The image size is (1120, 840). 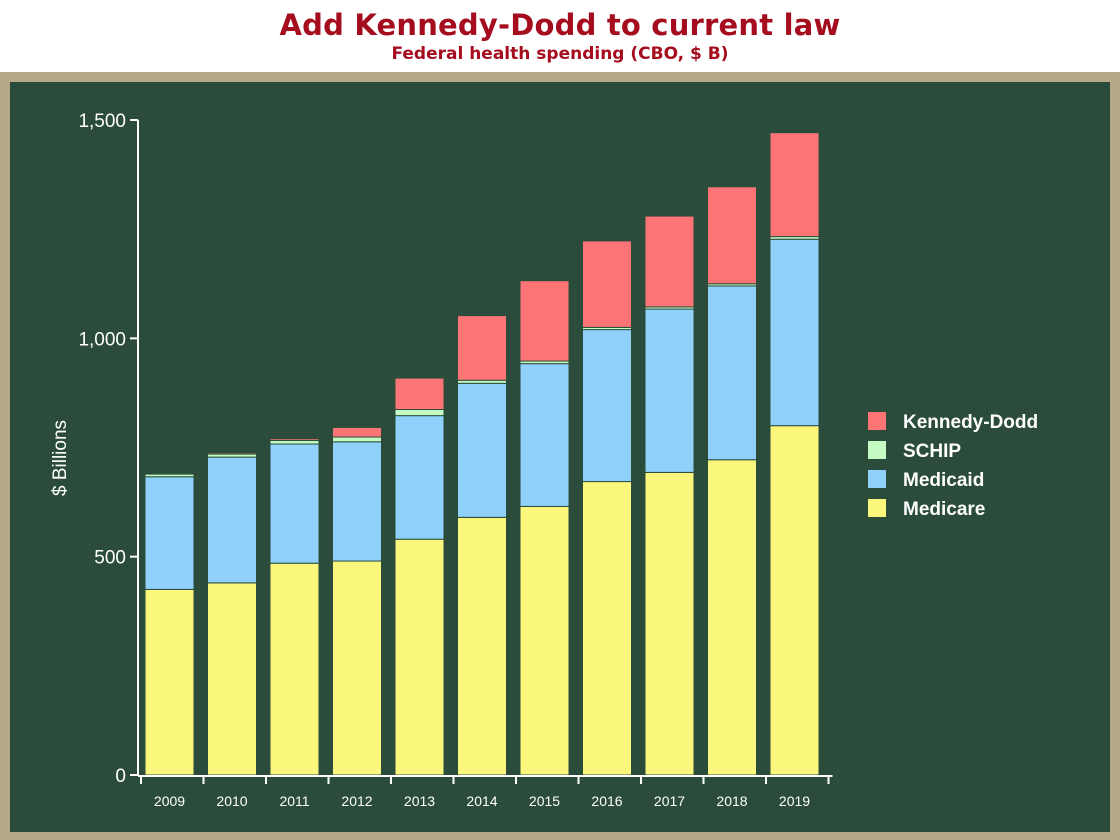 What do you see at coordinates (607, 406) in the screenshot?
I see `bar-medicaid-2016` at bounding box center [607, 406].